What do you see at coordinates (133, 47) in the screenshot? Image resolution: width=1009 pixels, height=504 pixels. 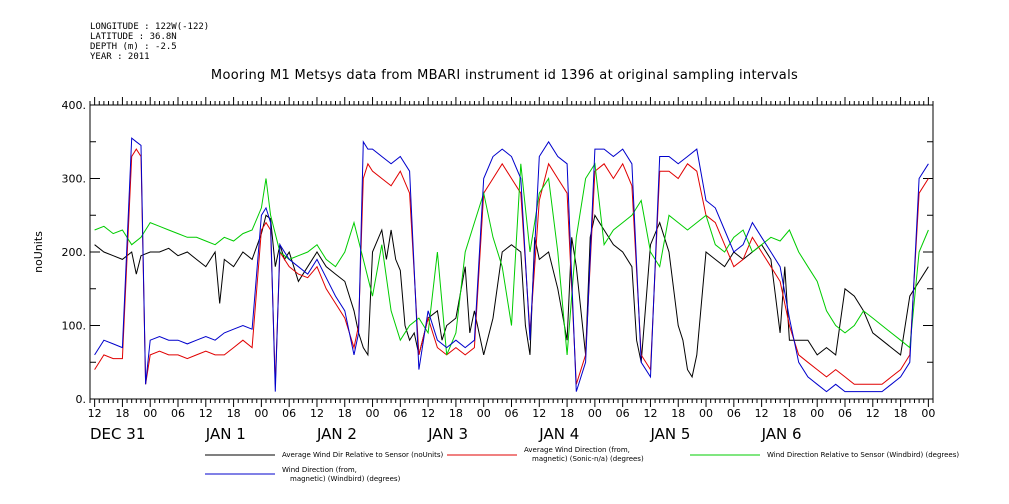 I see `depth-label: DEPTH (m) : -2.5` at bounding box center [133, 47].